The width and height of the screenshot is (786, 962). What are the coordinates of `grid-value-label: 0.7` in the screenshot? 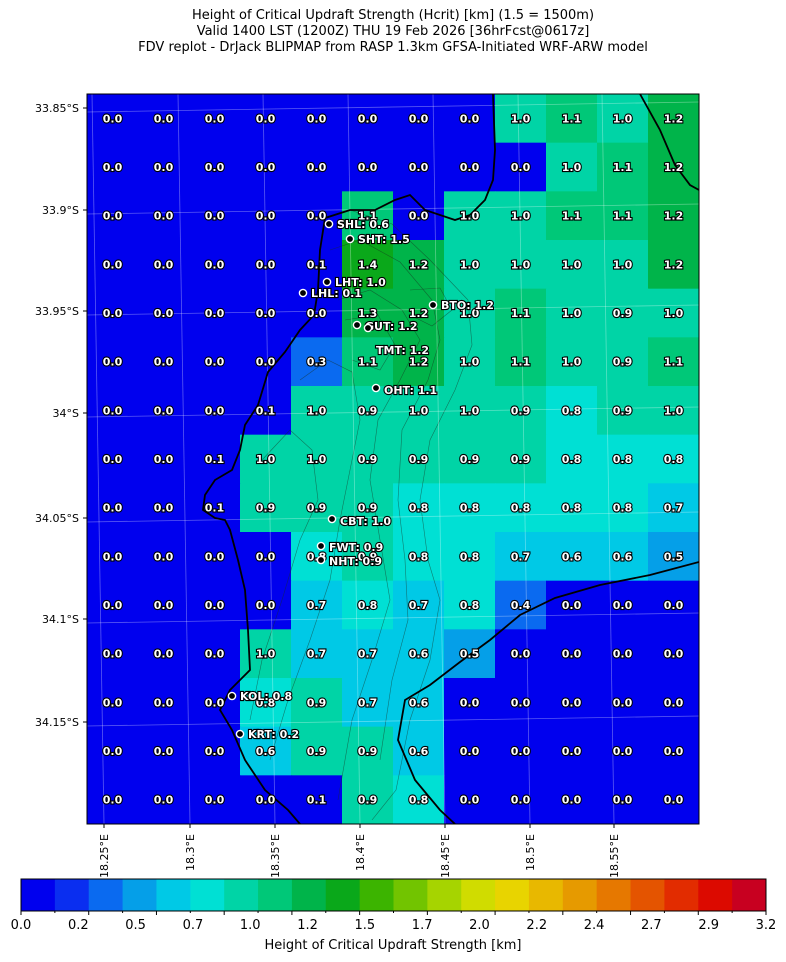 It's located at (368, 654).